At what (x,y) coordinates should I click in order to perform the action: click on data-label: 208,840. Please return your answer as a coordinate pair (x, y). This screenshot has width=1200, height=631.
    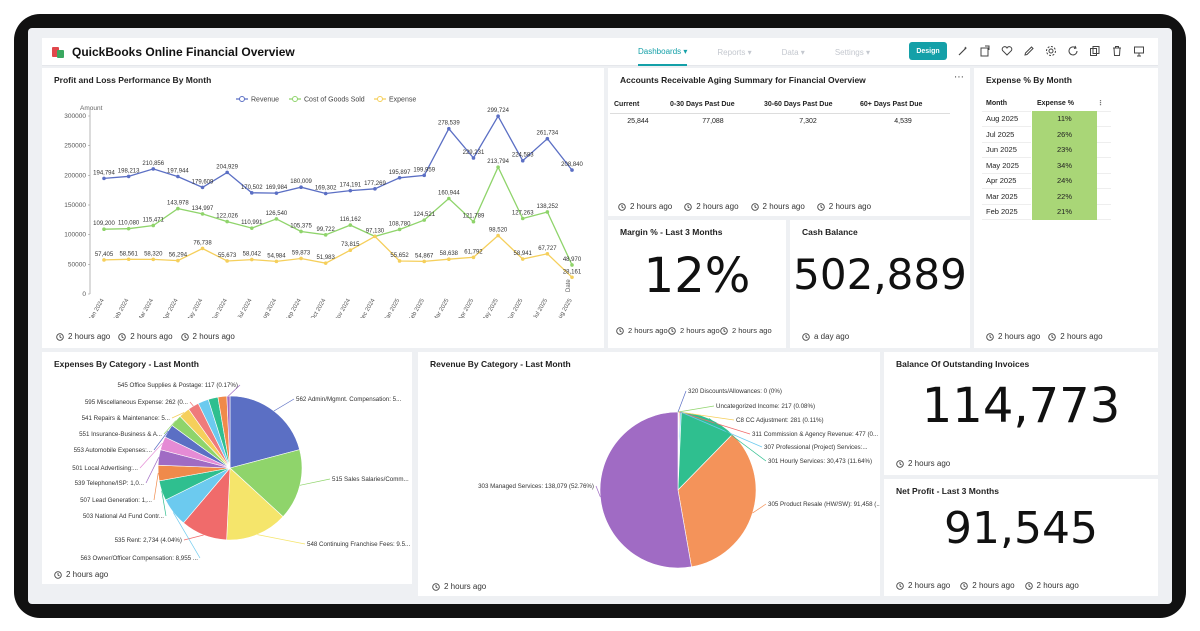
    Looking at the image, I should click on (572, 165).